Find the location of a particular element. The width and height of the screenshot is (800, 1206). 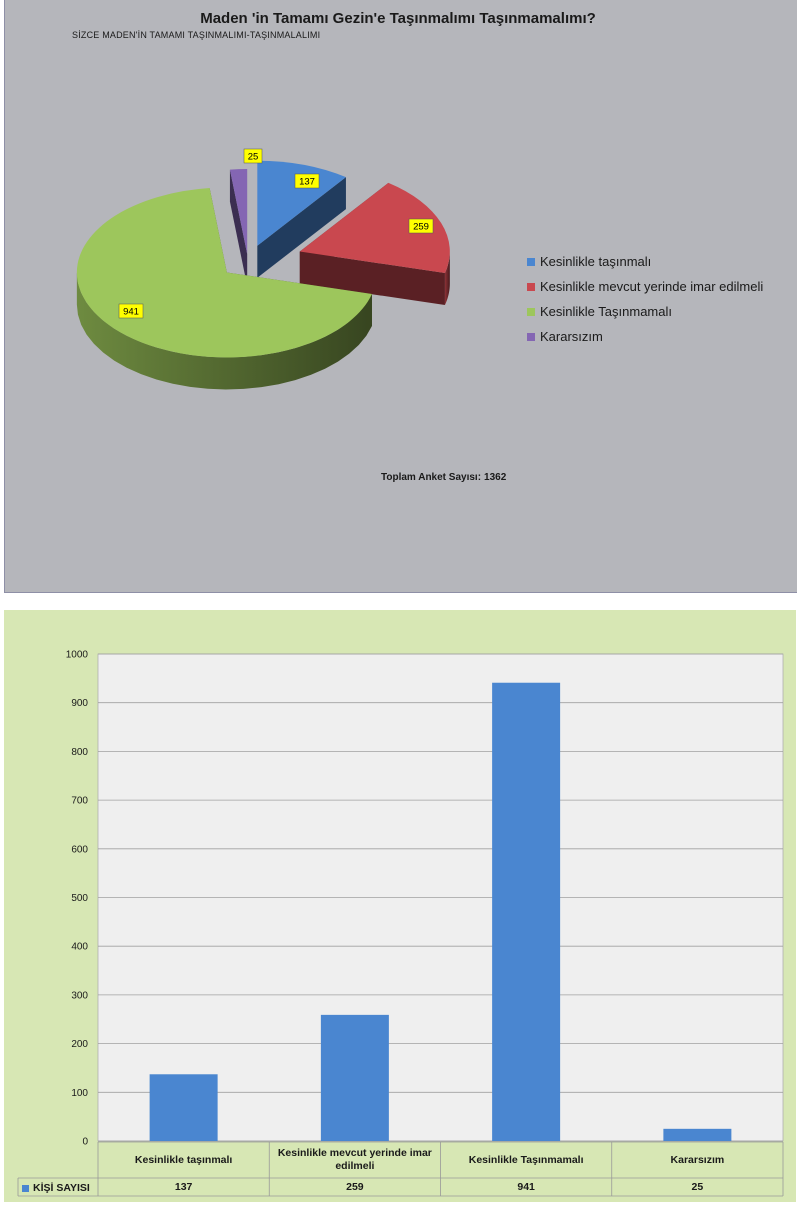

table-series-swatch is located at coordinates (25, 1188).